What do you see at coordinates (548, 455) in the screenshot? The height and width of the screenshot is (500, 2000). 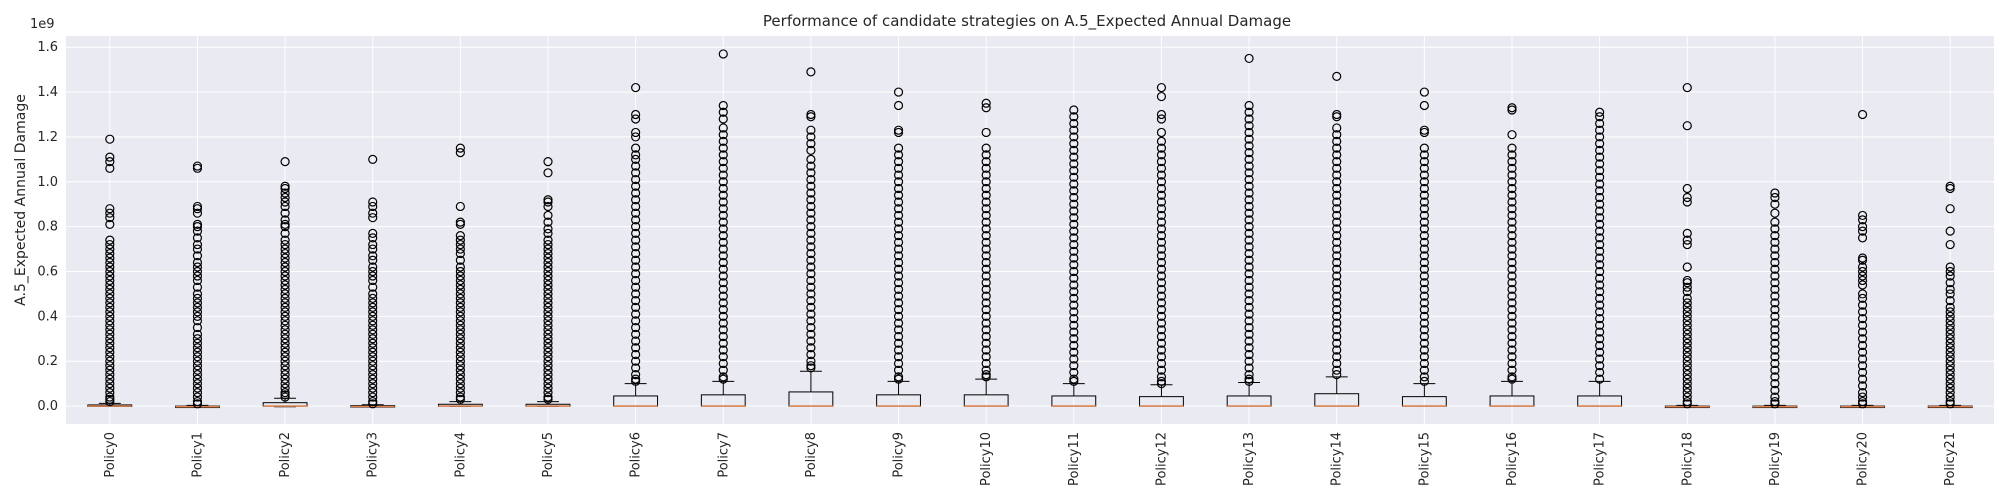 I see `x-tick-label: Policy5` at bounding box center [548, 455].